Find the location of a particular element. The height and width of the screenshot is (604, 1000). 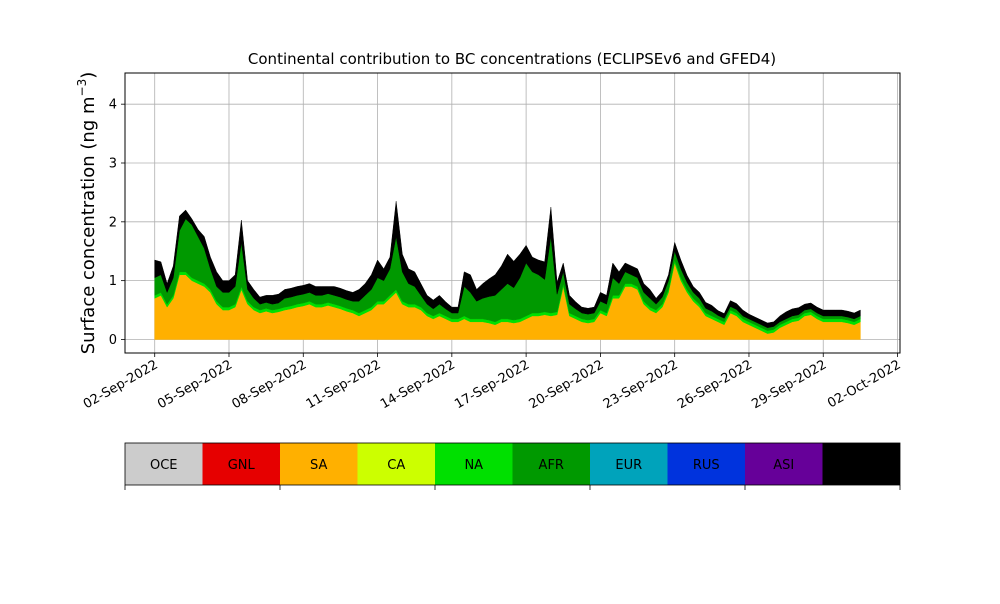

y-tick-label: 0 is located at coordinates (113, 340).